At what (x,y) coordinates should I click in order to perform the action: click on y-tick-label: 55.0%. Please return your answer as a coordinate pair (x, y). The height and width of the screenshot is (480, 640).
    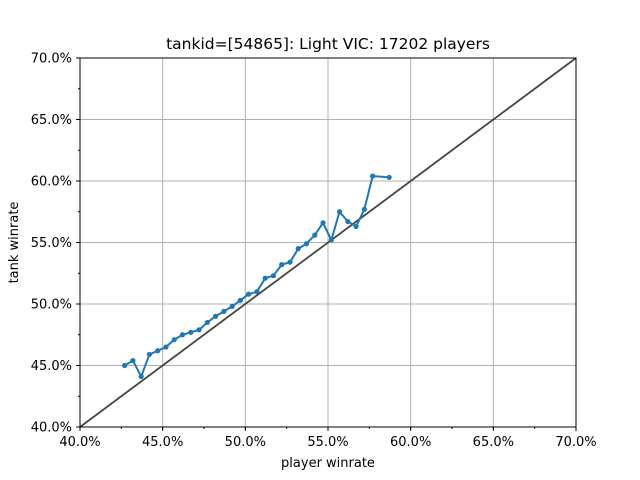
    Looking at the image, I should click on (51, 243).